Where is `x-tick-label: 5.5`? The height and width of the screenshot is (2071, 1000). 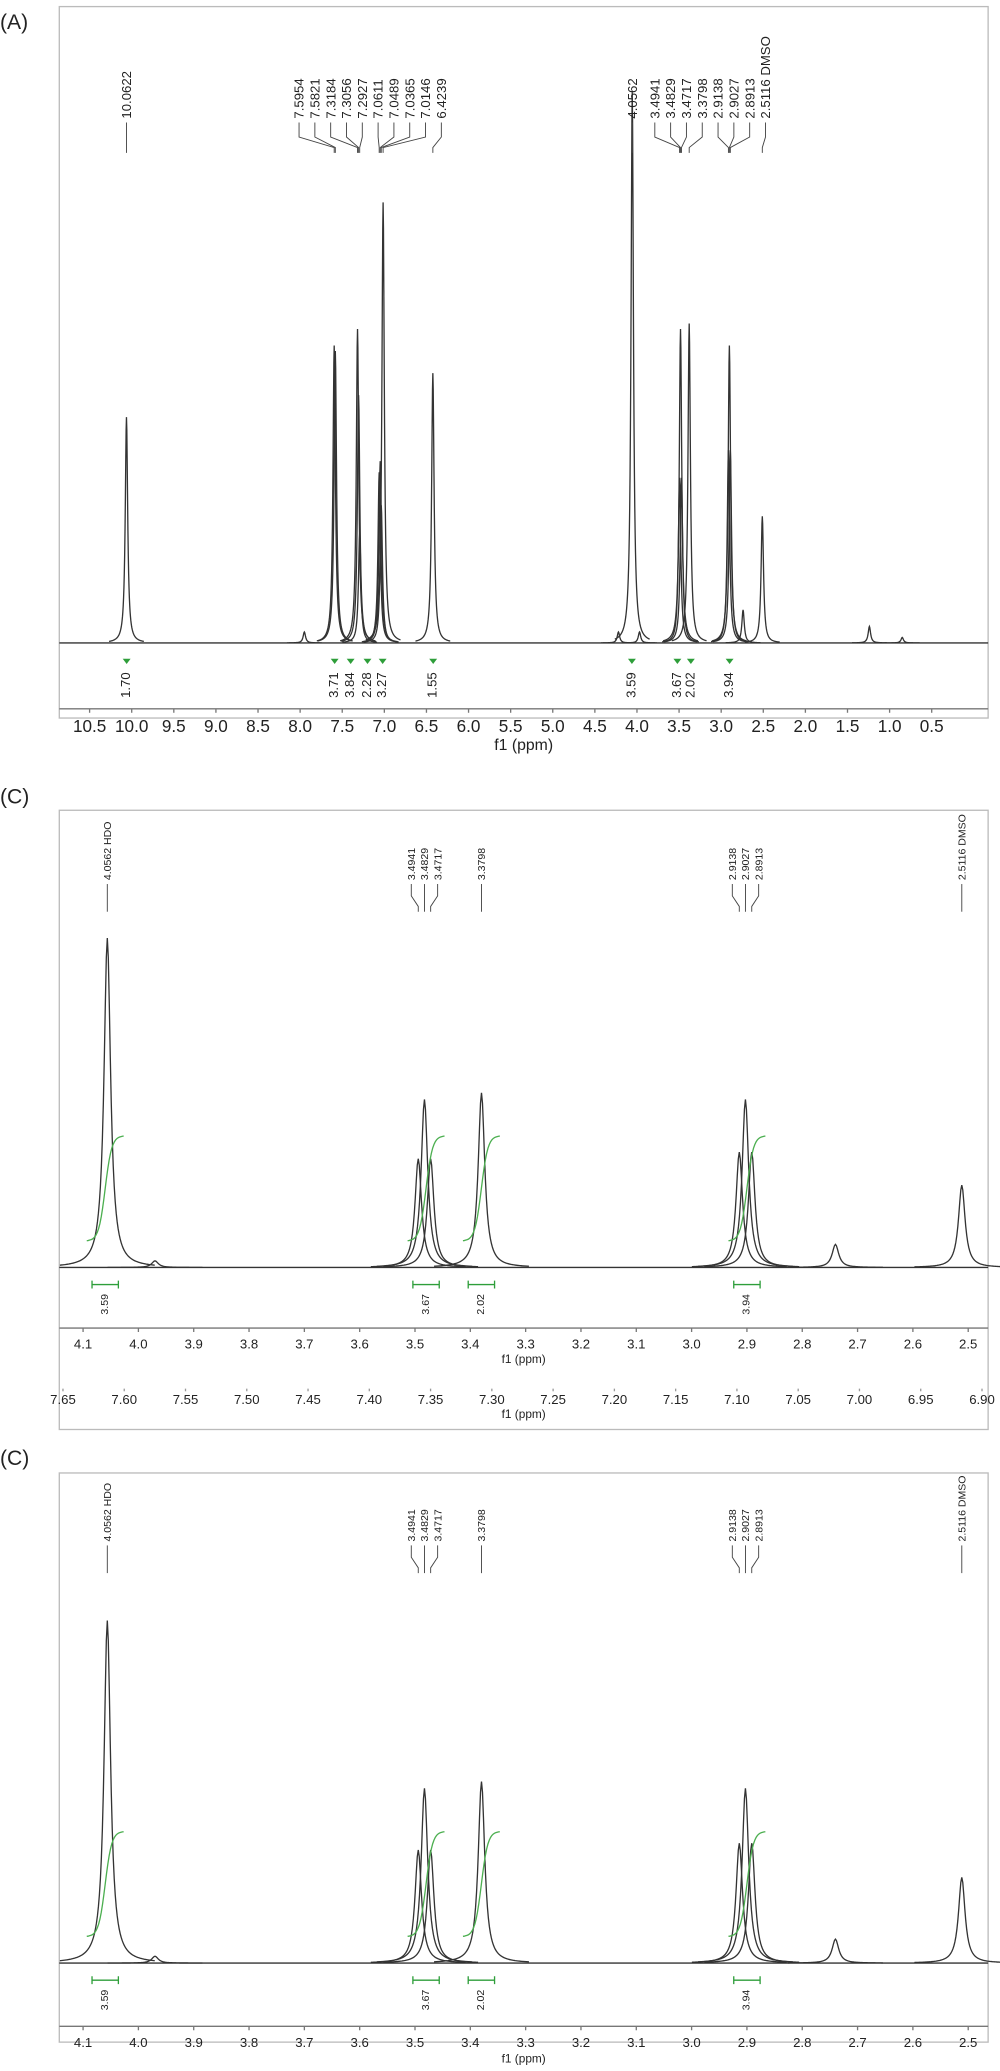 x-tick-label: 5.5 is located at coordinates (511, 726).